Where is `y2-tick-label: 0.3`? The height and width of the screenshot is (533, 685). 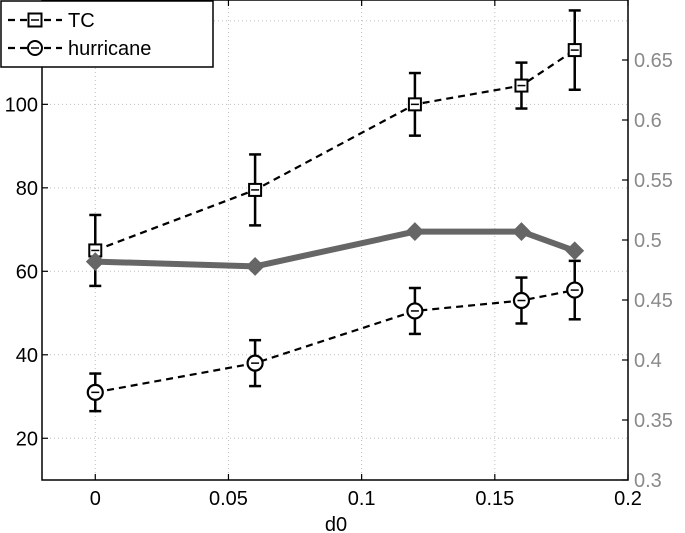
y2-tick-label: 0.3 is located at coordinates (648, 481).